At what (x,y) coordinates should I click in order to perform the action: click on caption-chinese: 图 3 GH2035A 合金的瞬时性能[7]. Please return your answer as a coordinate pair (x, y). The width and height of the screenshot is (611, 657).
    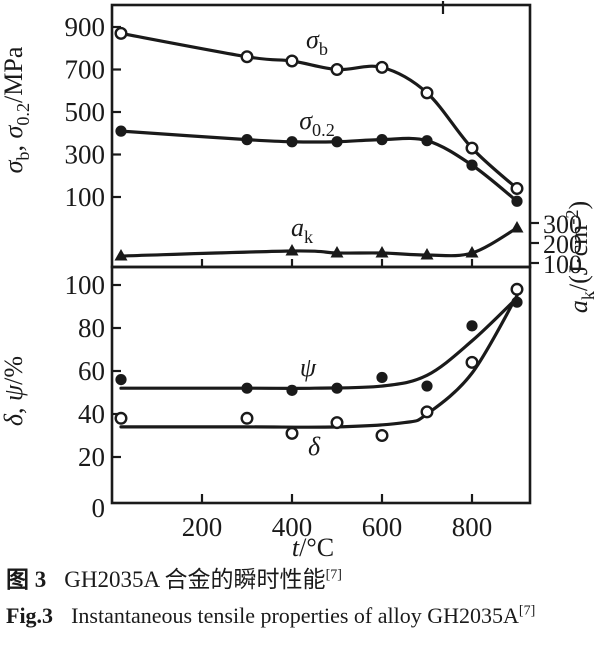
    Looking at the image, I should click on (174, 577).